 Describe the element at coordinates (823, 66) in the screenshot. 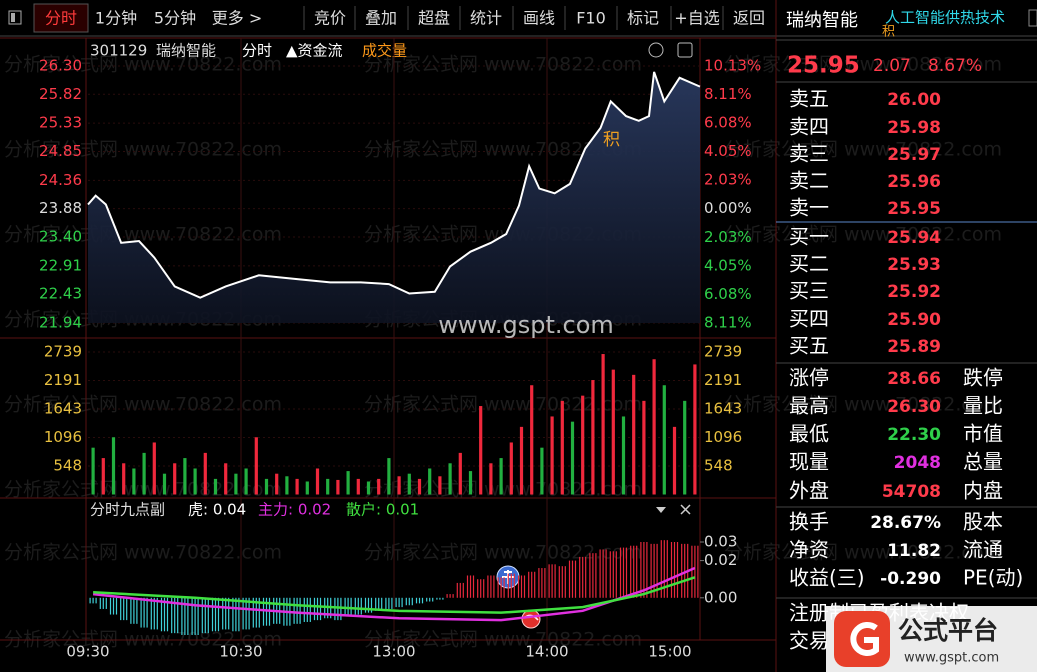

I see `quote-price: 25.95` at that location.